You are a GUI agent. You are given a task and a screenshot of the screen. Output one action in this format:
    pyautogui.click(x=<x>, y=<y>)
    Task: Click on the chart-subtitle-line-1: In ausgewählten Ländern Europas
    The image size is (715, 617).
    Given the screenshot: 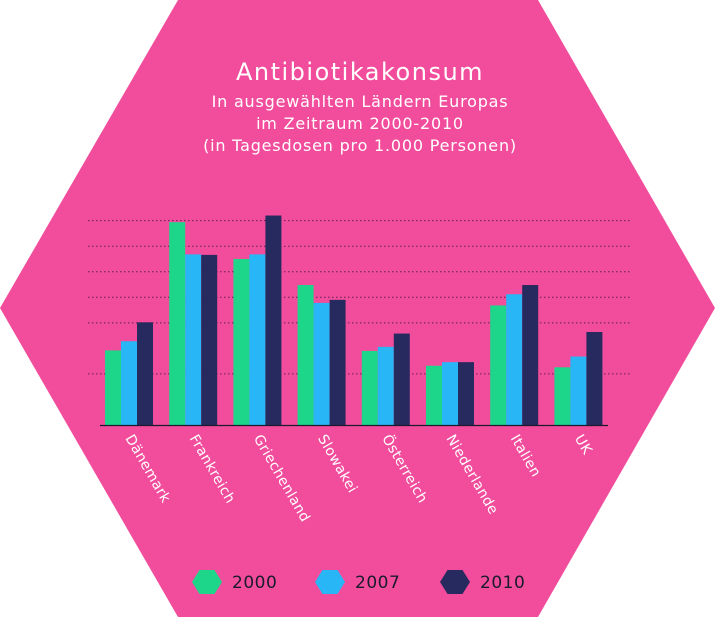 What is the action you would take?
    pyautogui.click(x=360, y=101)
    